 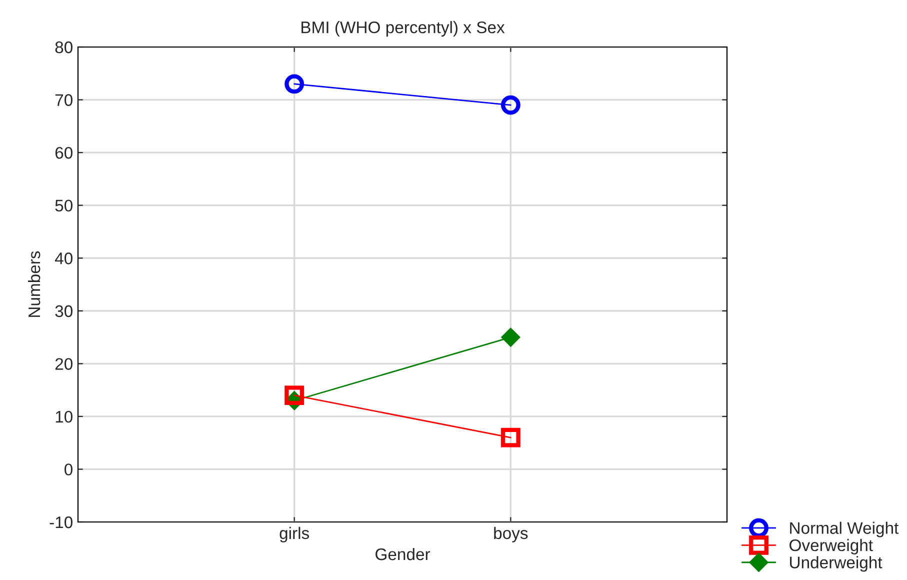 What do you see at coordinates (68, 470) in the screenshot?
I see `y-tick-label: 0` at bounding box center [68, 470].